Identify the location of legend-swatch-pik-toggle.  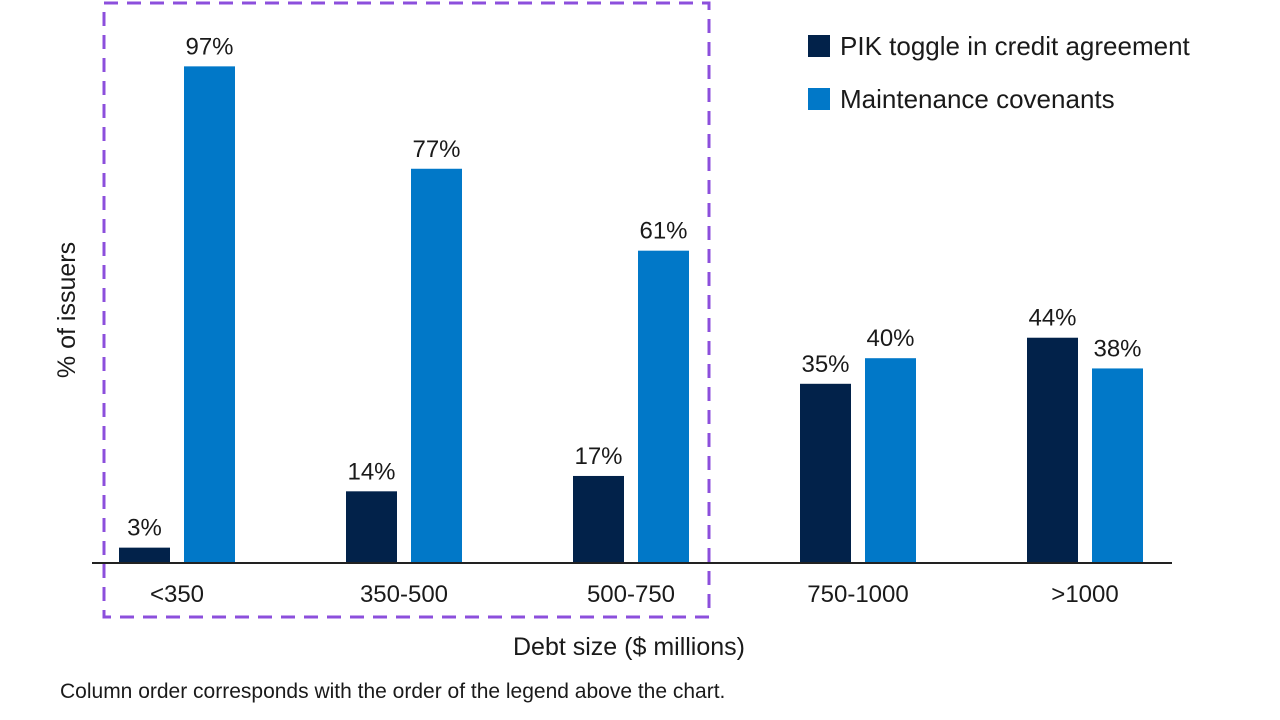
(819, 46).